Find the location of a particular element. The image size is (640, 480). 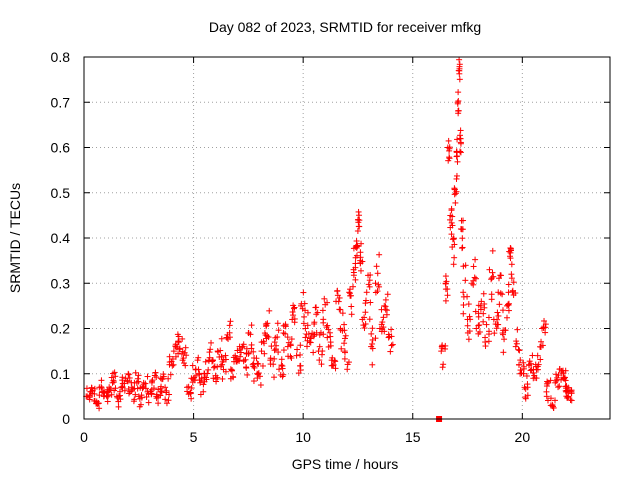

x-tick-label: 10 is located at coordinates (303, 437).